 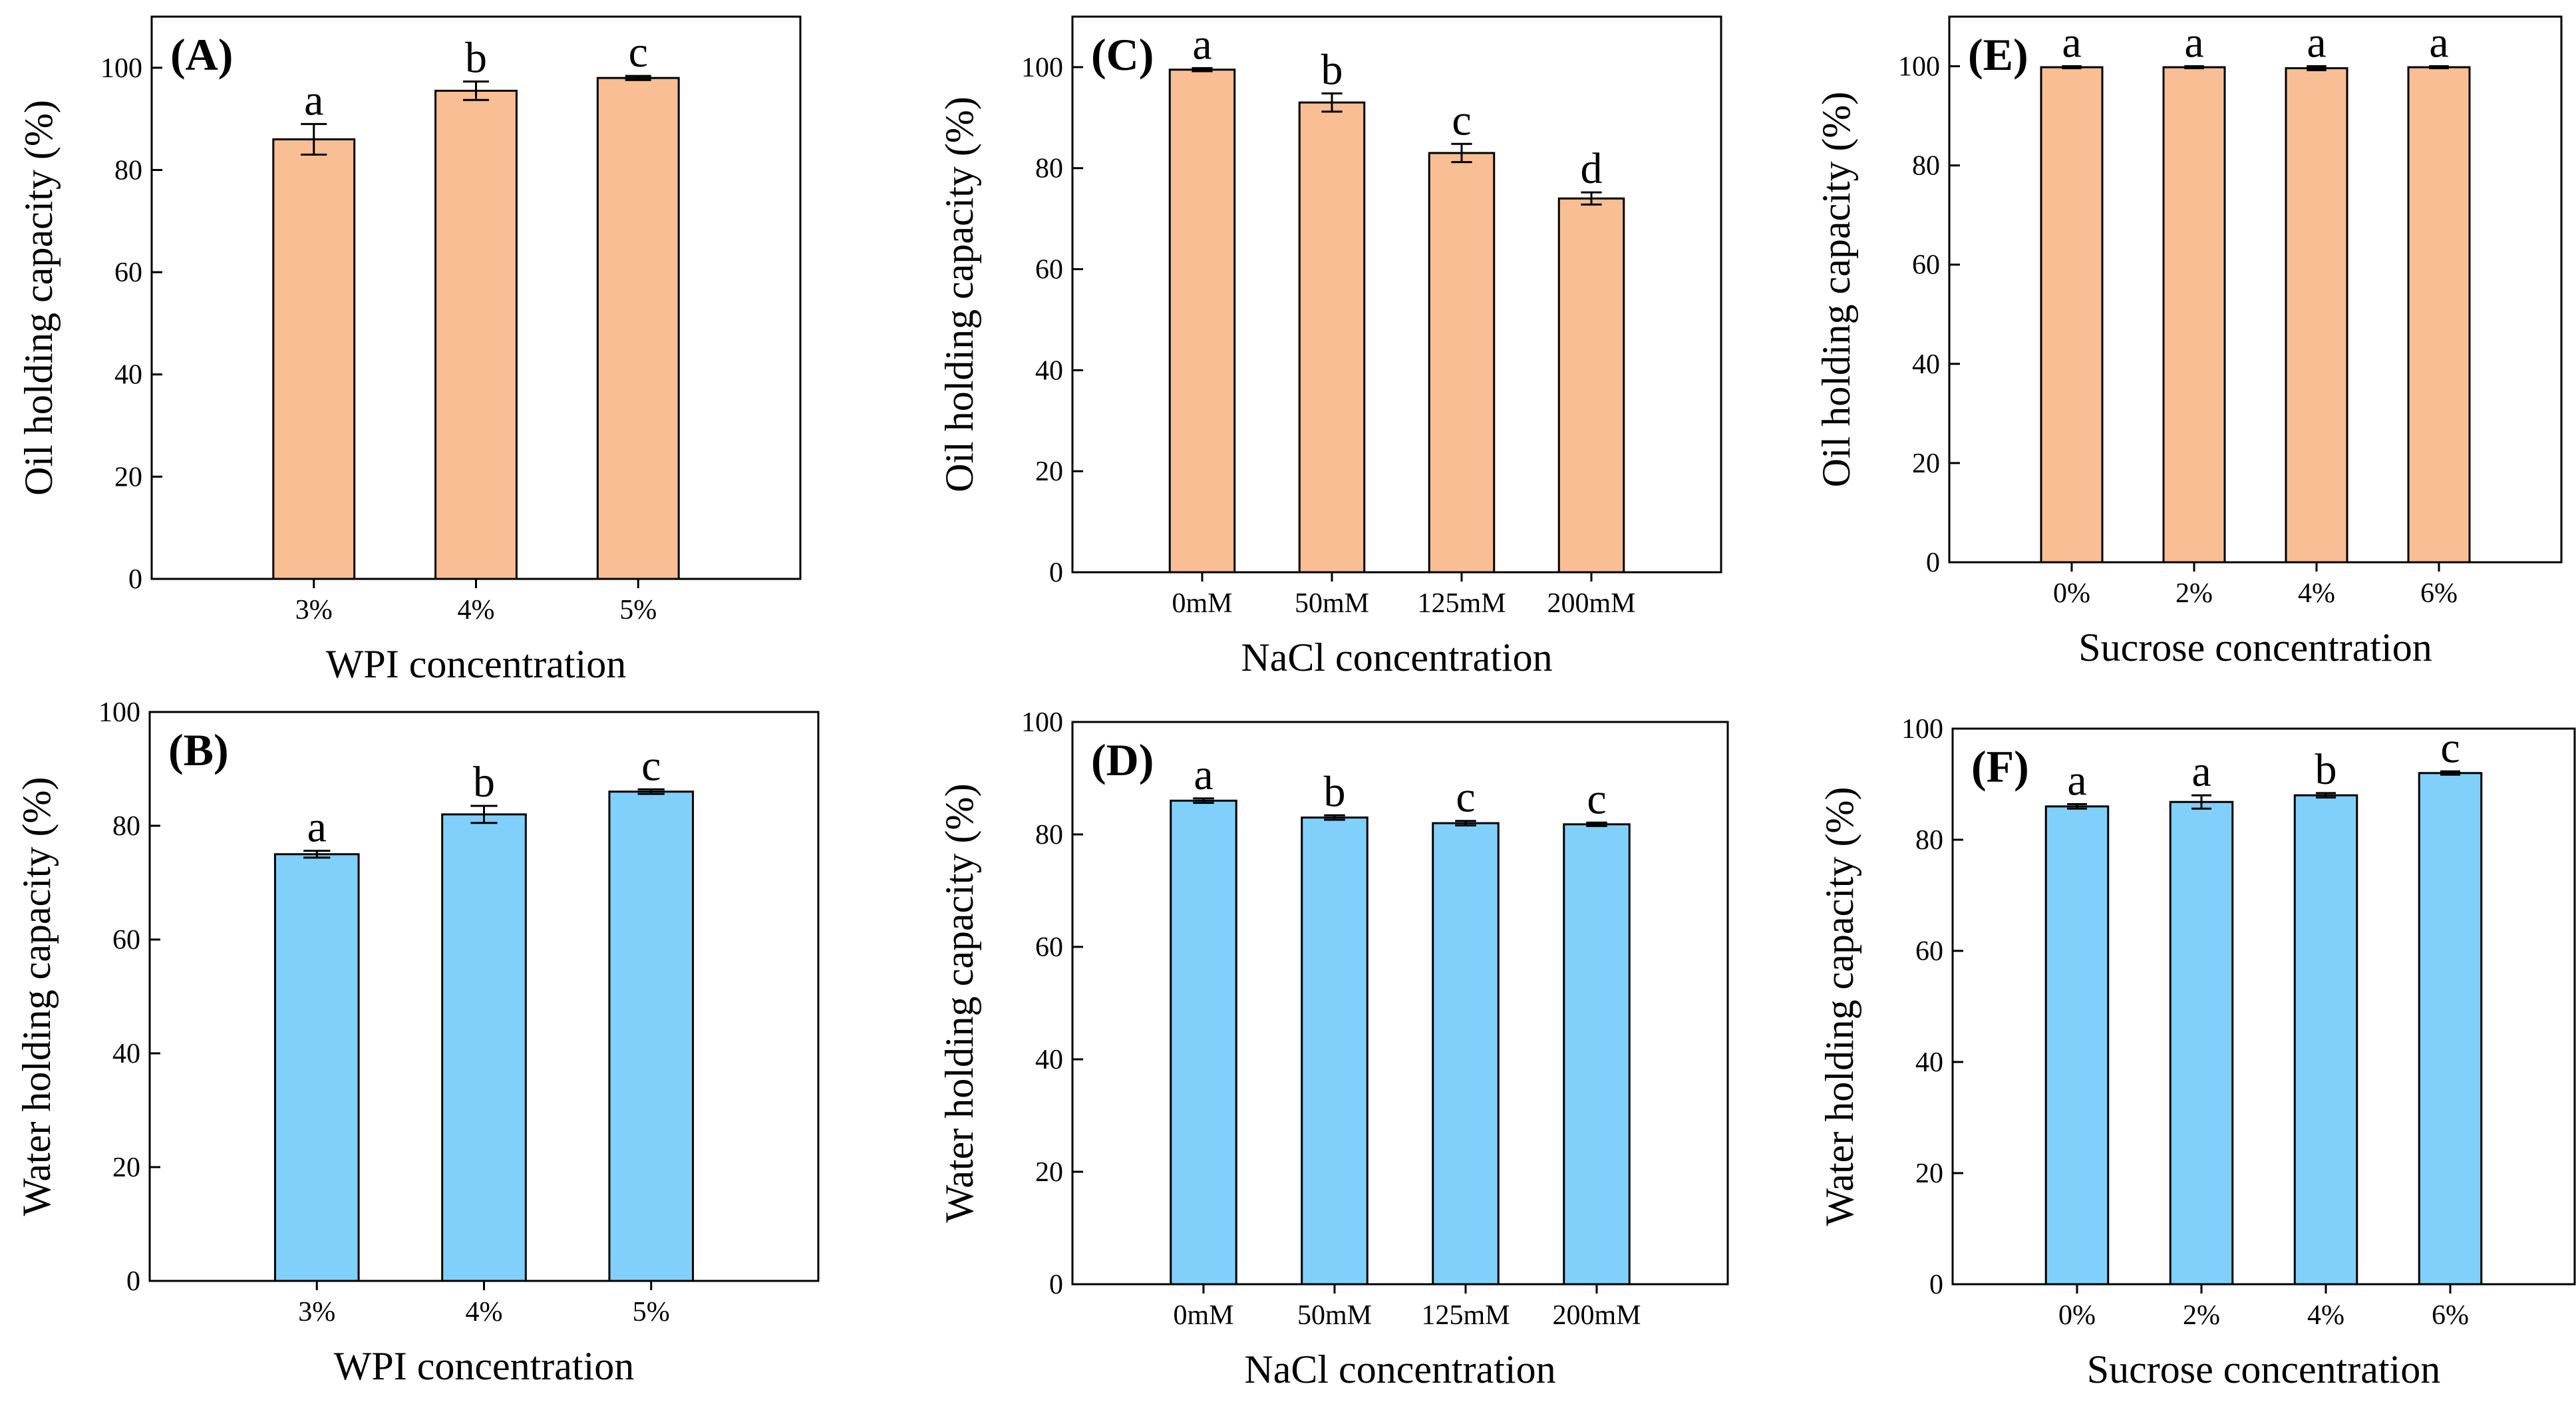 What do you see at coordinates (1926, 365) in the screenshot?
I see `y-tick-label-e-2: 40` at bounding box center [1926, 365].